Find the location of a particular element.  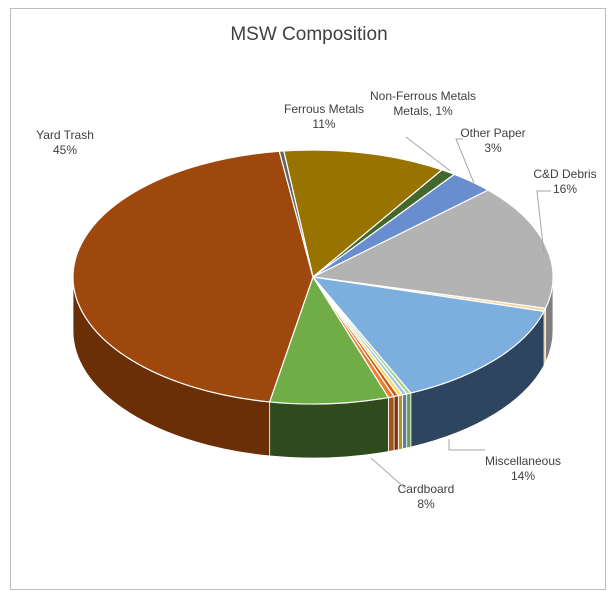

label-cd-debris: C&D Debris 16% is located at coordinates (564, 181).